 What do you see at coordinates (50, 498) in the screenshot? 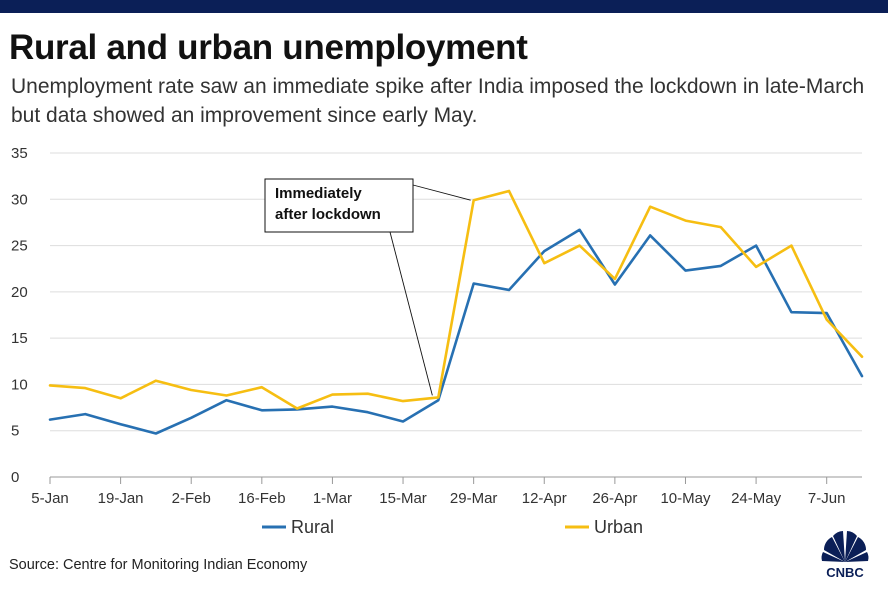
I see `x-tick-label-5-Jan: 5-Jan` at bounding box center [50, 498].